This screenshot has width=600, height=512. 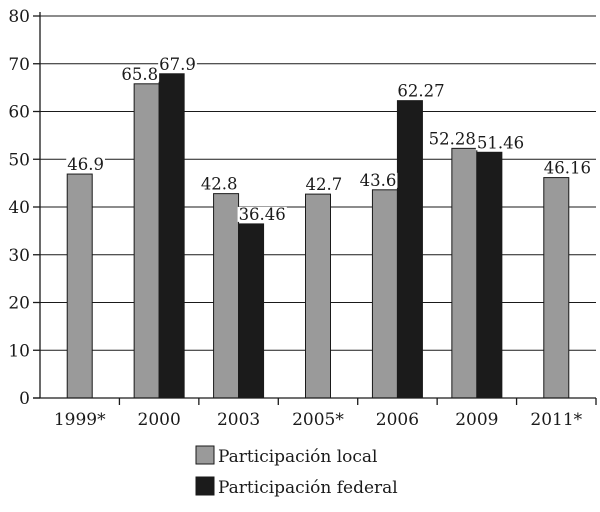 What do you see at coordinates (159, 420) in the screenshot?
I see `x-tick-label: 2000` at bounding box center [159, 420].